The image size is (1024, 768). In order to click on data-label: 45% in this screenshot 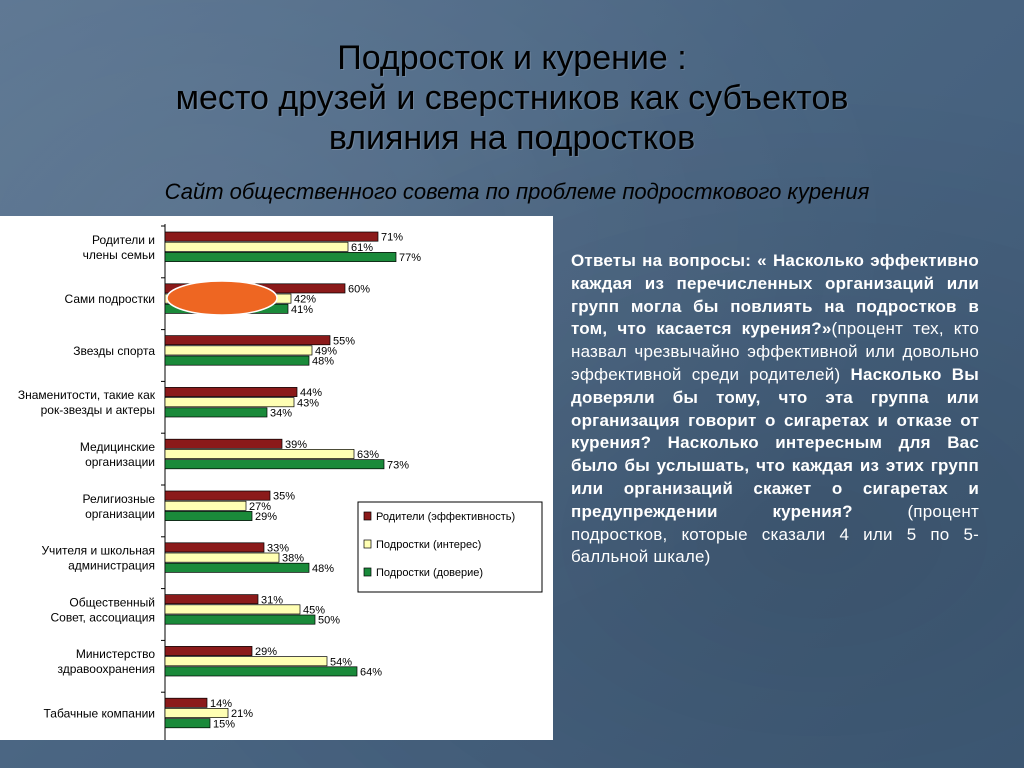, I will do `click(314, 611)`.